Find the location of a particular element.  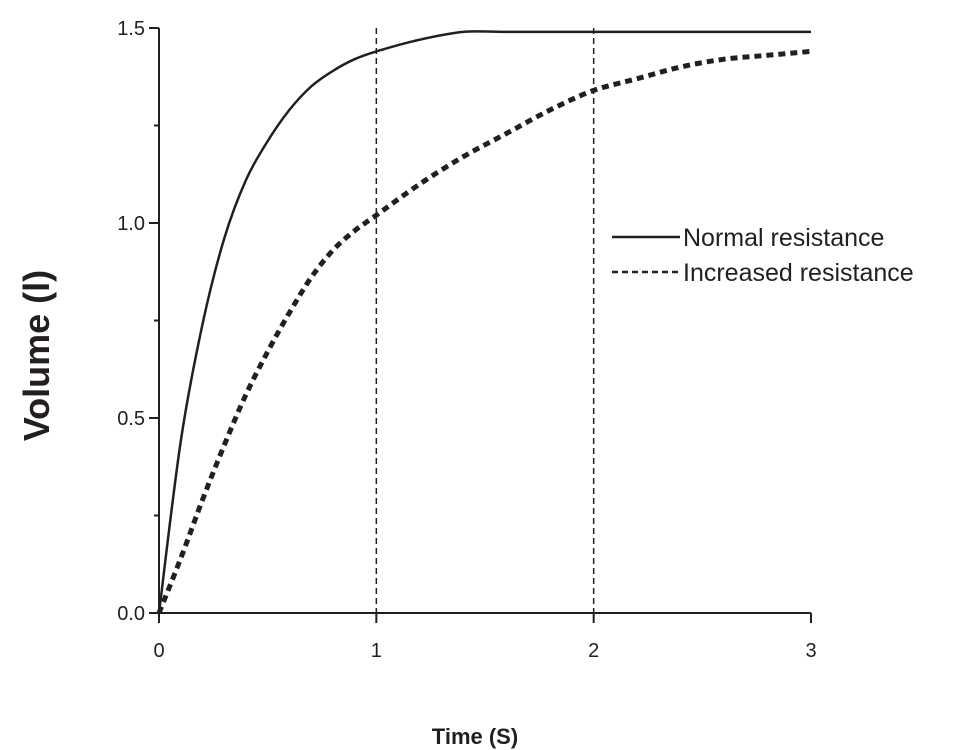

legend-label: Normal resistance is located at coordinates (783, 238).